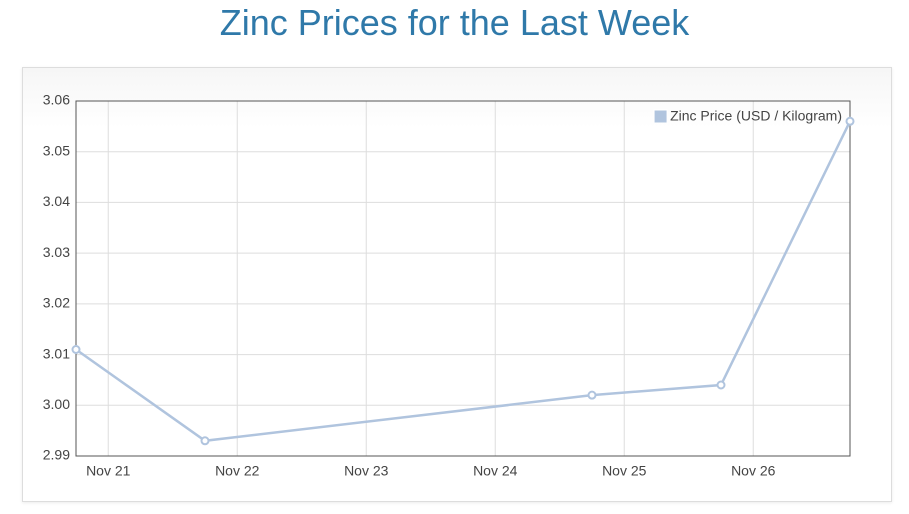 The width and height of the screenshot is (909, 514). Describe the element at coordinates (454, 22) in the screenshot. I see `chart-title: Zinc Prices for the Last Week` at that location.